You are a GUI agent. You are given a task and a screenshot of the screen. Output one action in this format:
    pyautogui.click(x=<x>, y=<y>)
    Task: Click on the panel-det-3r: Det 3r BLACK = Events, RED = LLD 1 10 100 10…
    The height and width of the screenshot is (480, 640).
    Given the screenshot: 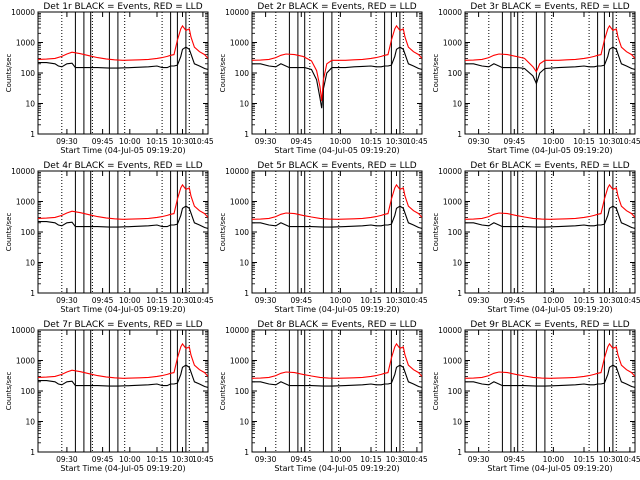 What is the action you would take?
    pyautogui.click(x=536, y=78)
    